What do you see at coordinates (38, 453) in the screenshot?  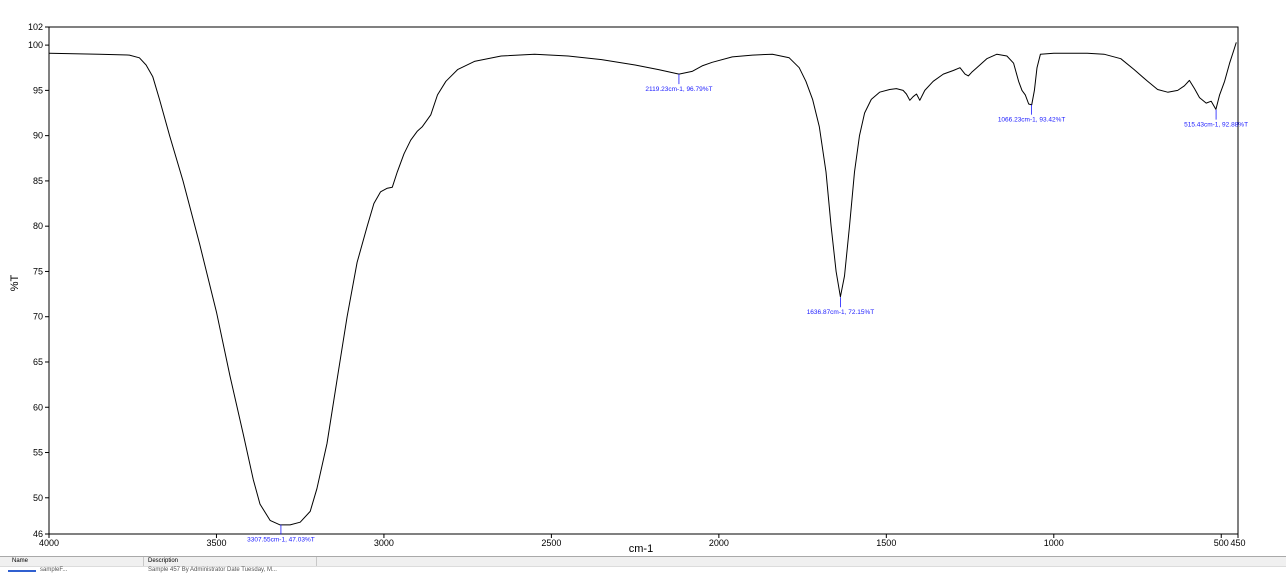 I see `y-tick-label-2: 55` at bounding box center [38, 453].